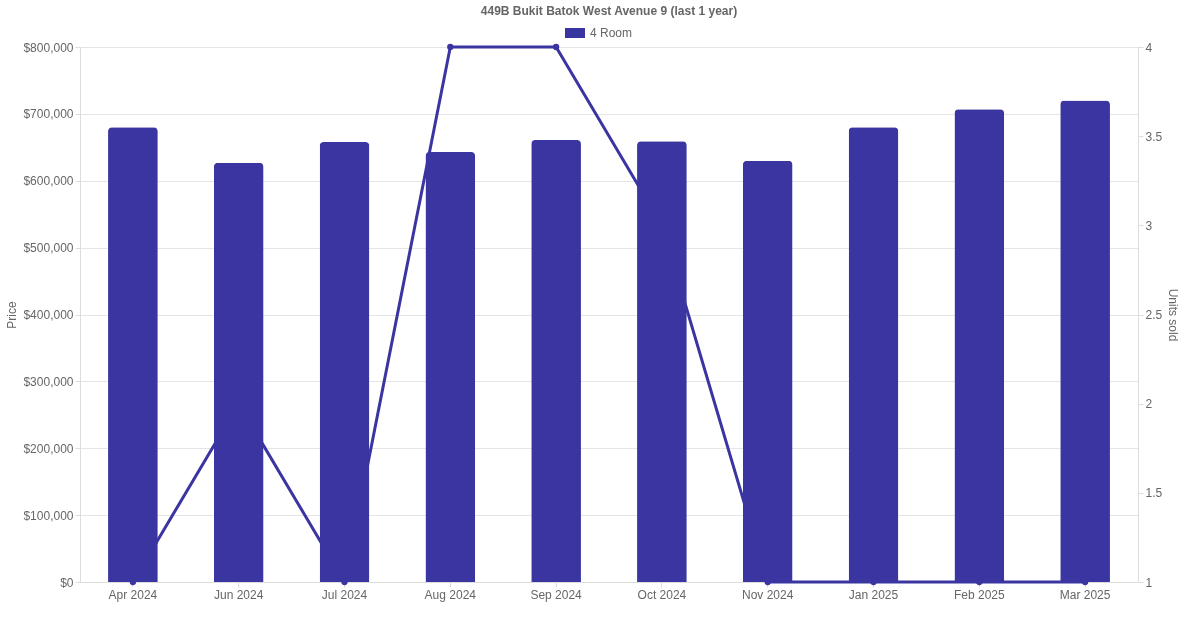  What do you see at coordinates (48, 114) in the screenshot?
I see `y-tick-label: $700,000` at bounding box center [48, 114].